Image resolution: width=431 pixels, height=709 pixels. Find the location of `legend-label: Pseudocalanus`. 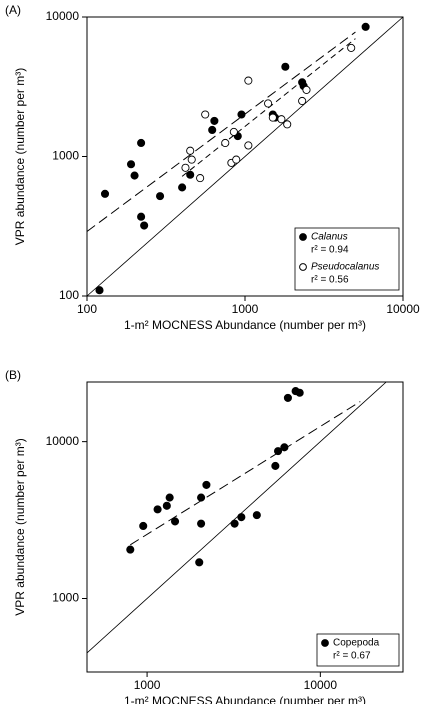

legend-label: Pseudocalanus is located at coordinates (345, 267).